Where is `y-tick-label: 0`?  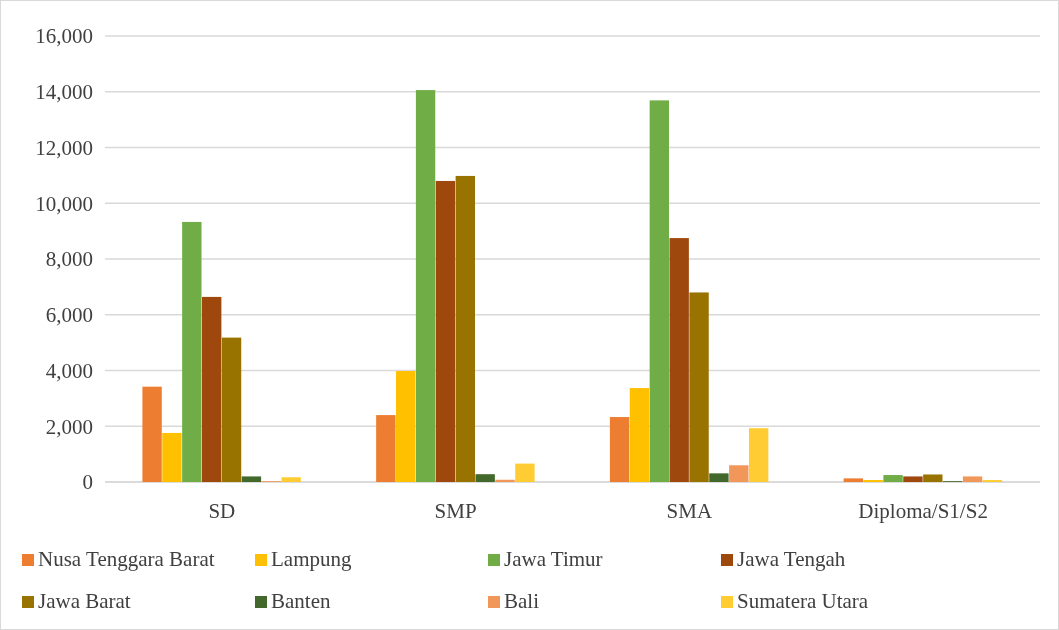 y-tick-label: 0 is located at coordinates (87, 482).